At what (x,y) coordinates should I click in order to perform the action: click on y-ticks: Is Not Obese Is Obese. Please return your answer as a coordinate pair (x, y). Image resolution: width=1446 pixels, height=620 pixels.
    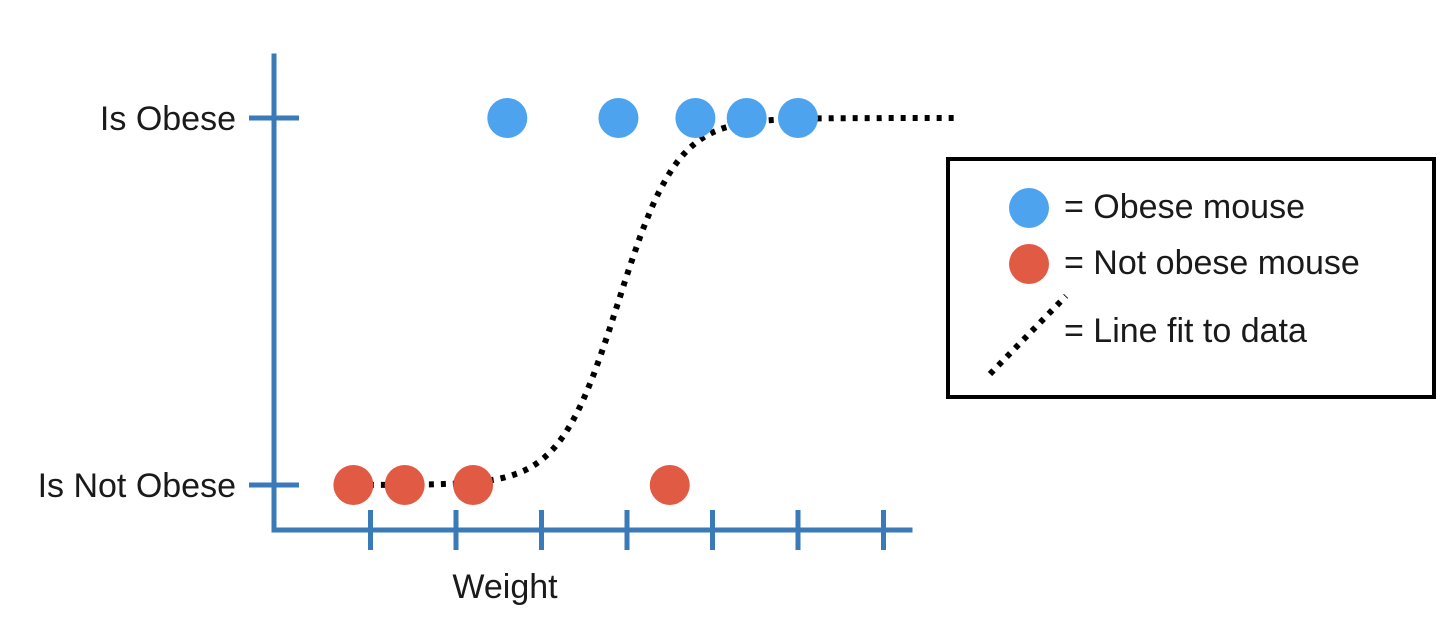
    Looking at the image, I should click on (168, 302).